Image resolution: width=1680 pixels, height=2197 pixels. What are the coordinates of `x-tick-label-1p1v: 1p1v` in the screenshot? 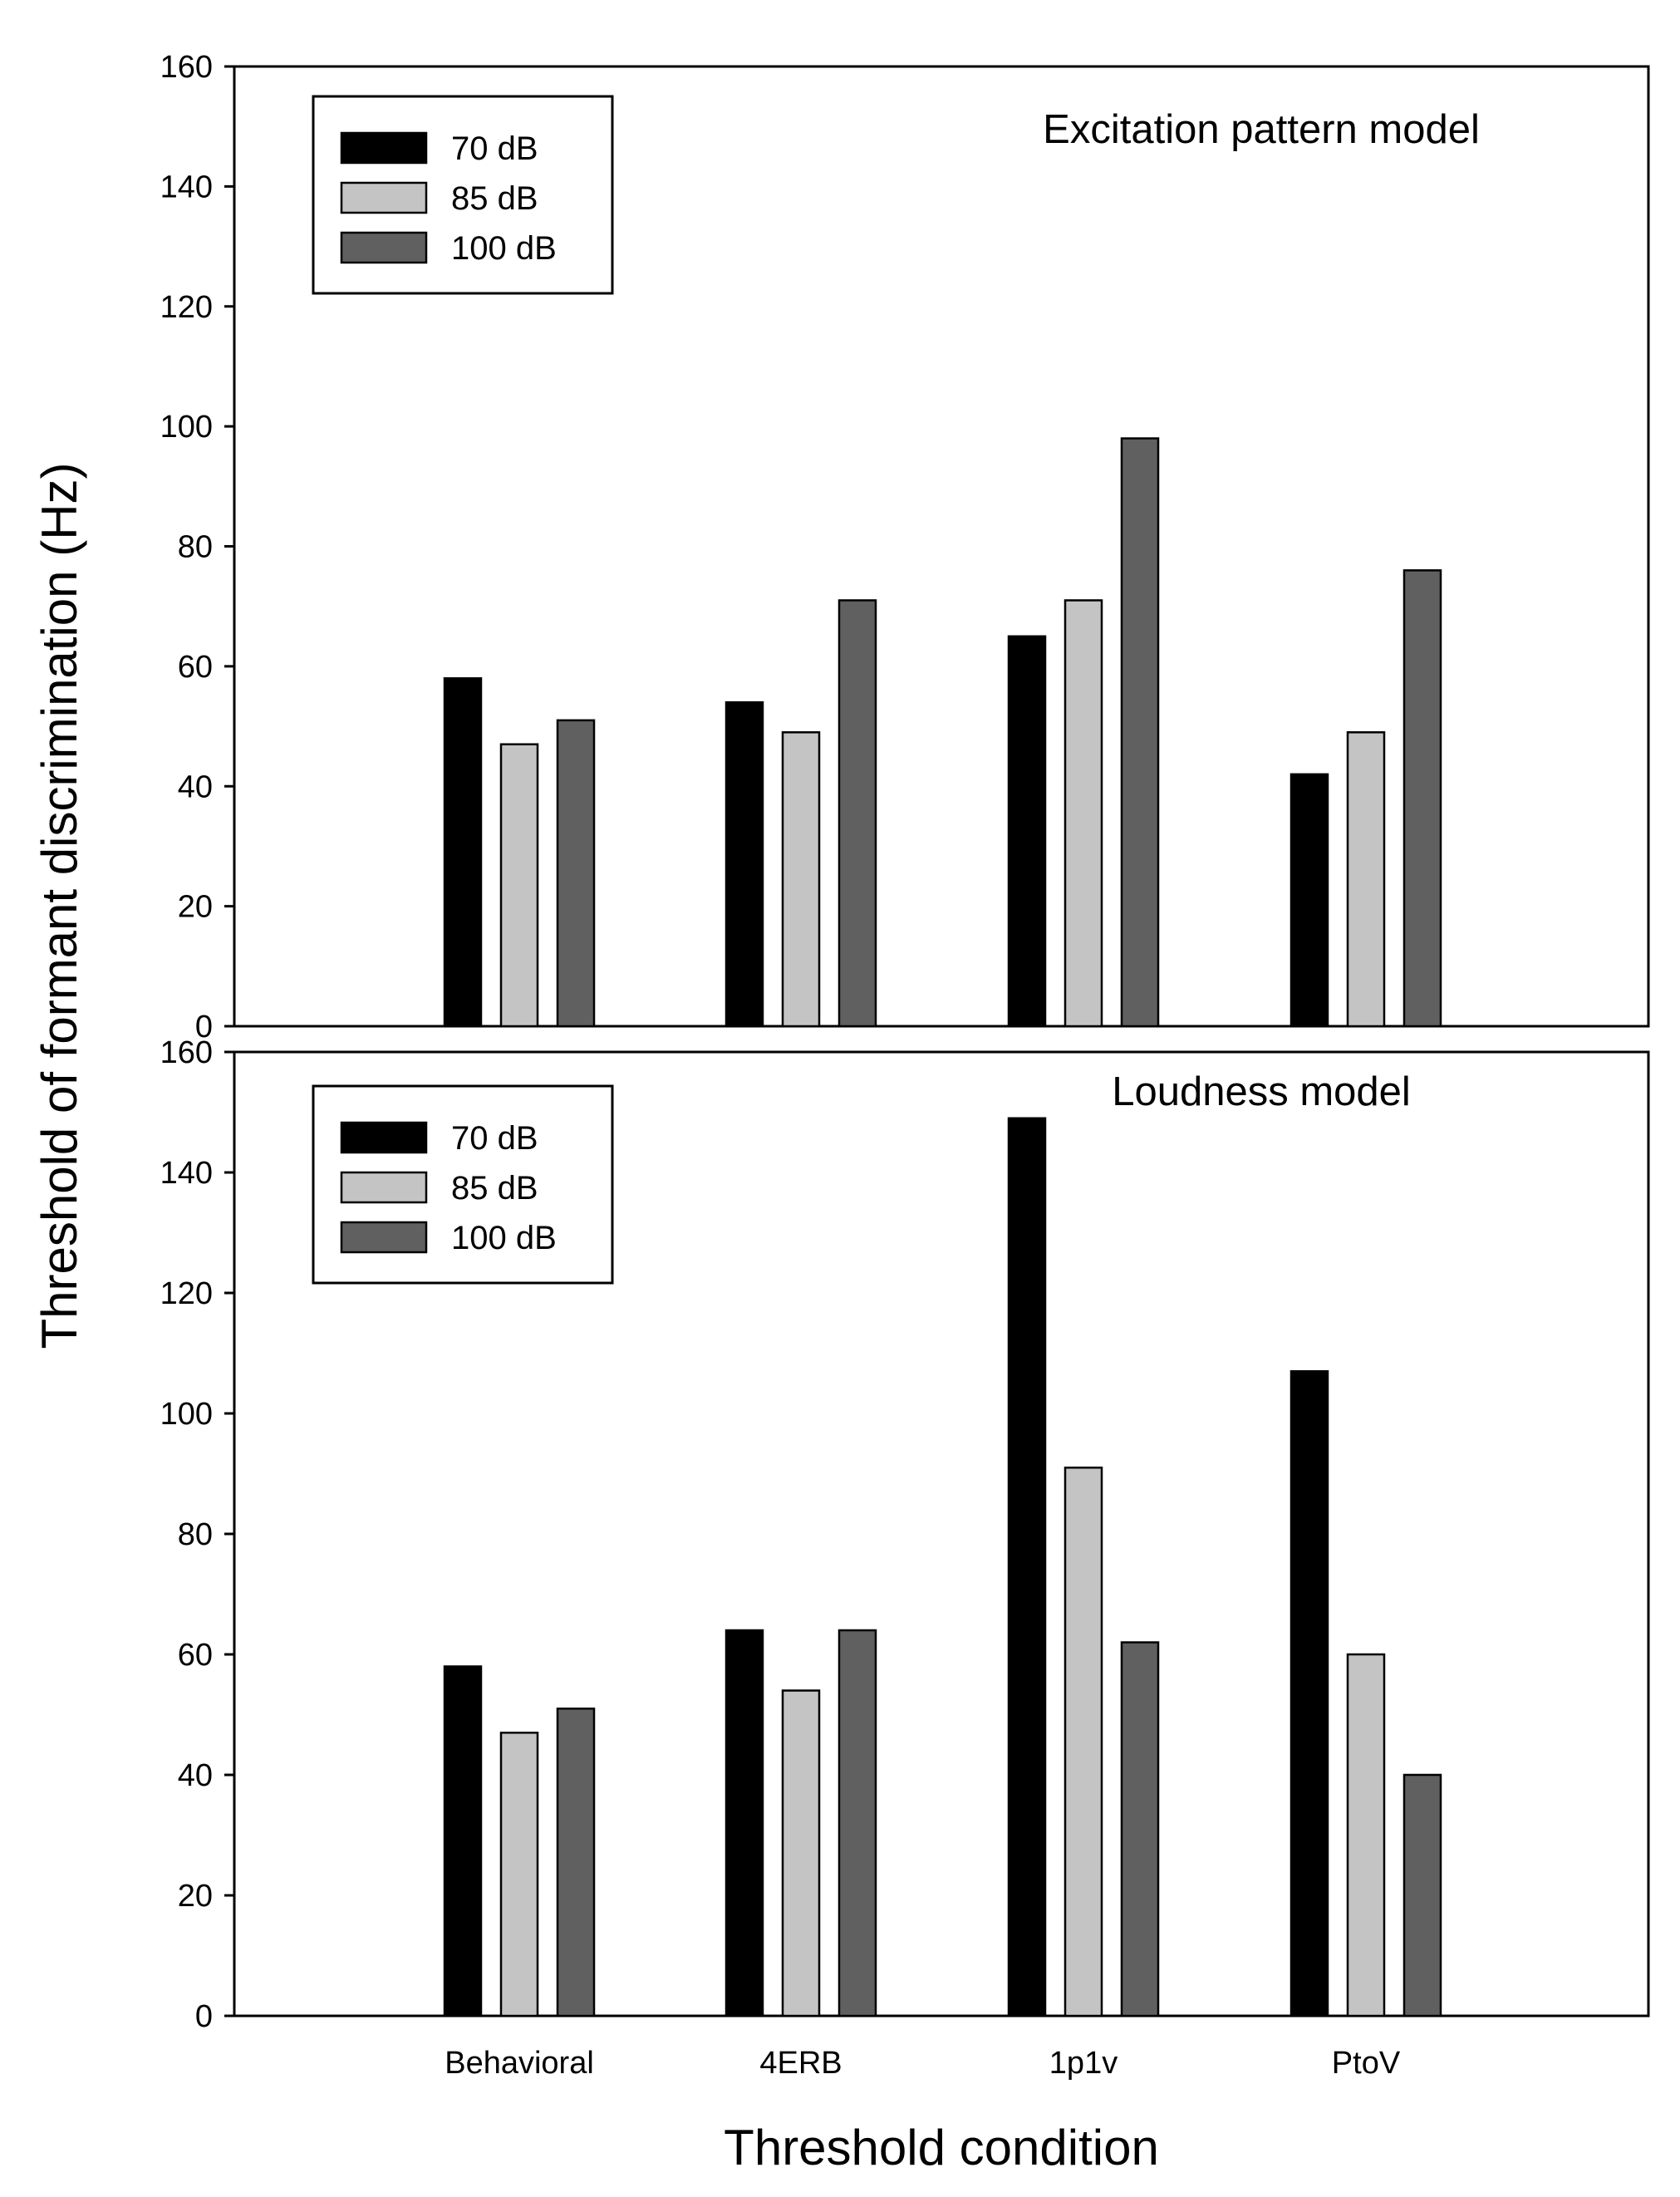 It's located at (1083, 2063).